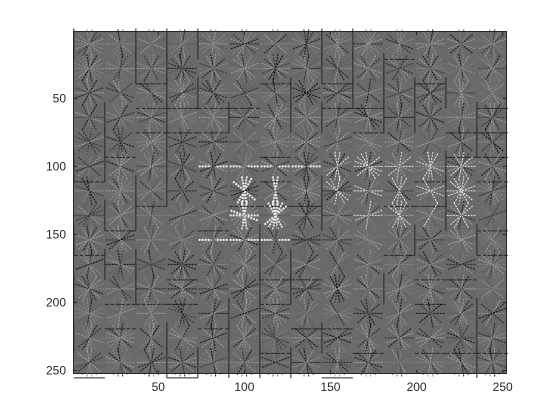 Image resolution: width=560 pixels, height=420 pixels. Describe the element at coordinates (503, 387) in the screenshot. I see `x-tick-label: 250` at that location.